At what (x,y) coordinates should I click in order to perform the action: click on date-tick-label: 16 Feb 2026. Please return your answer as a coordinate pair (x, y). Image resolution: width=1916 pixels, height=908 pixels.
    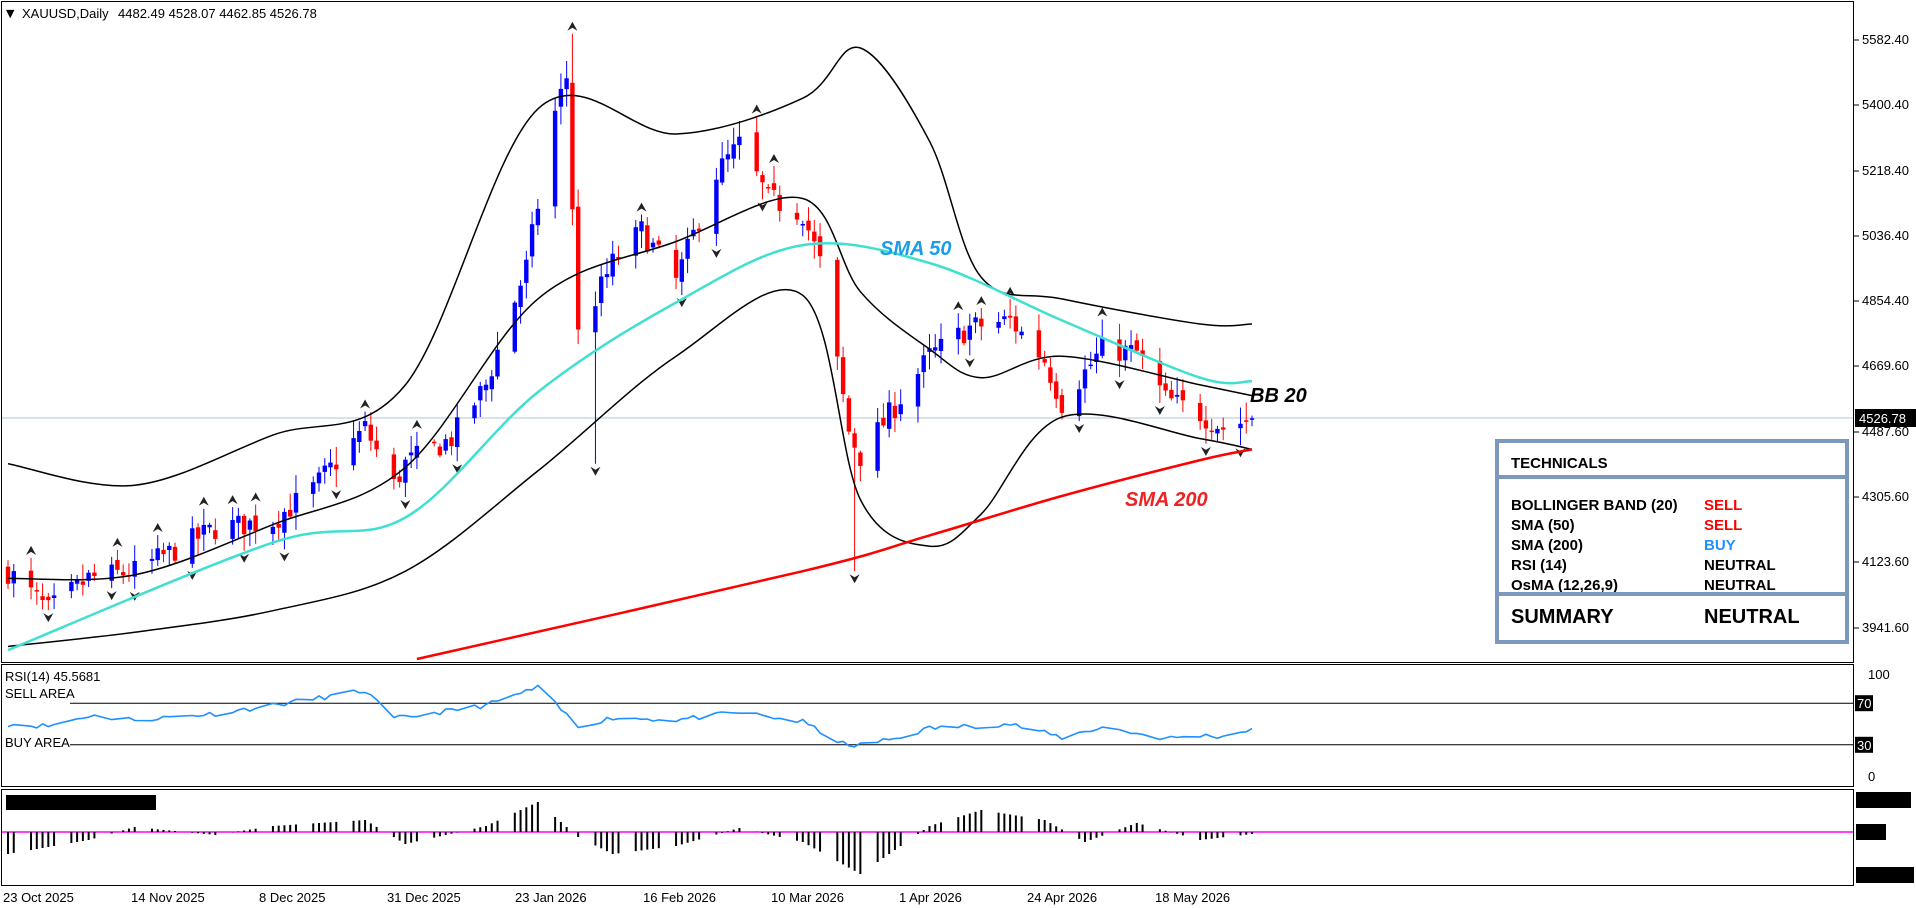
    Looking at the image, I should click on (679, 897).